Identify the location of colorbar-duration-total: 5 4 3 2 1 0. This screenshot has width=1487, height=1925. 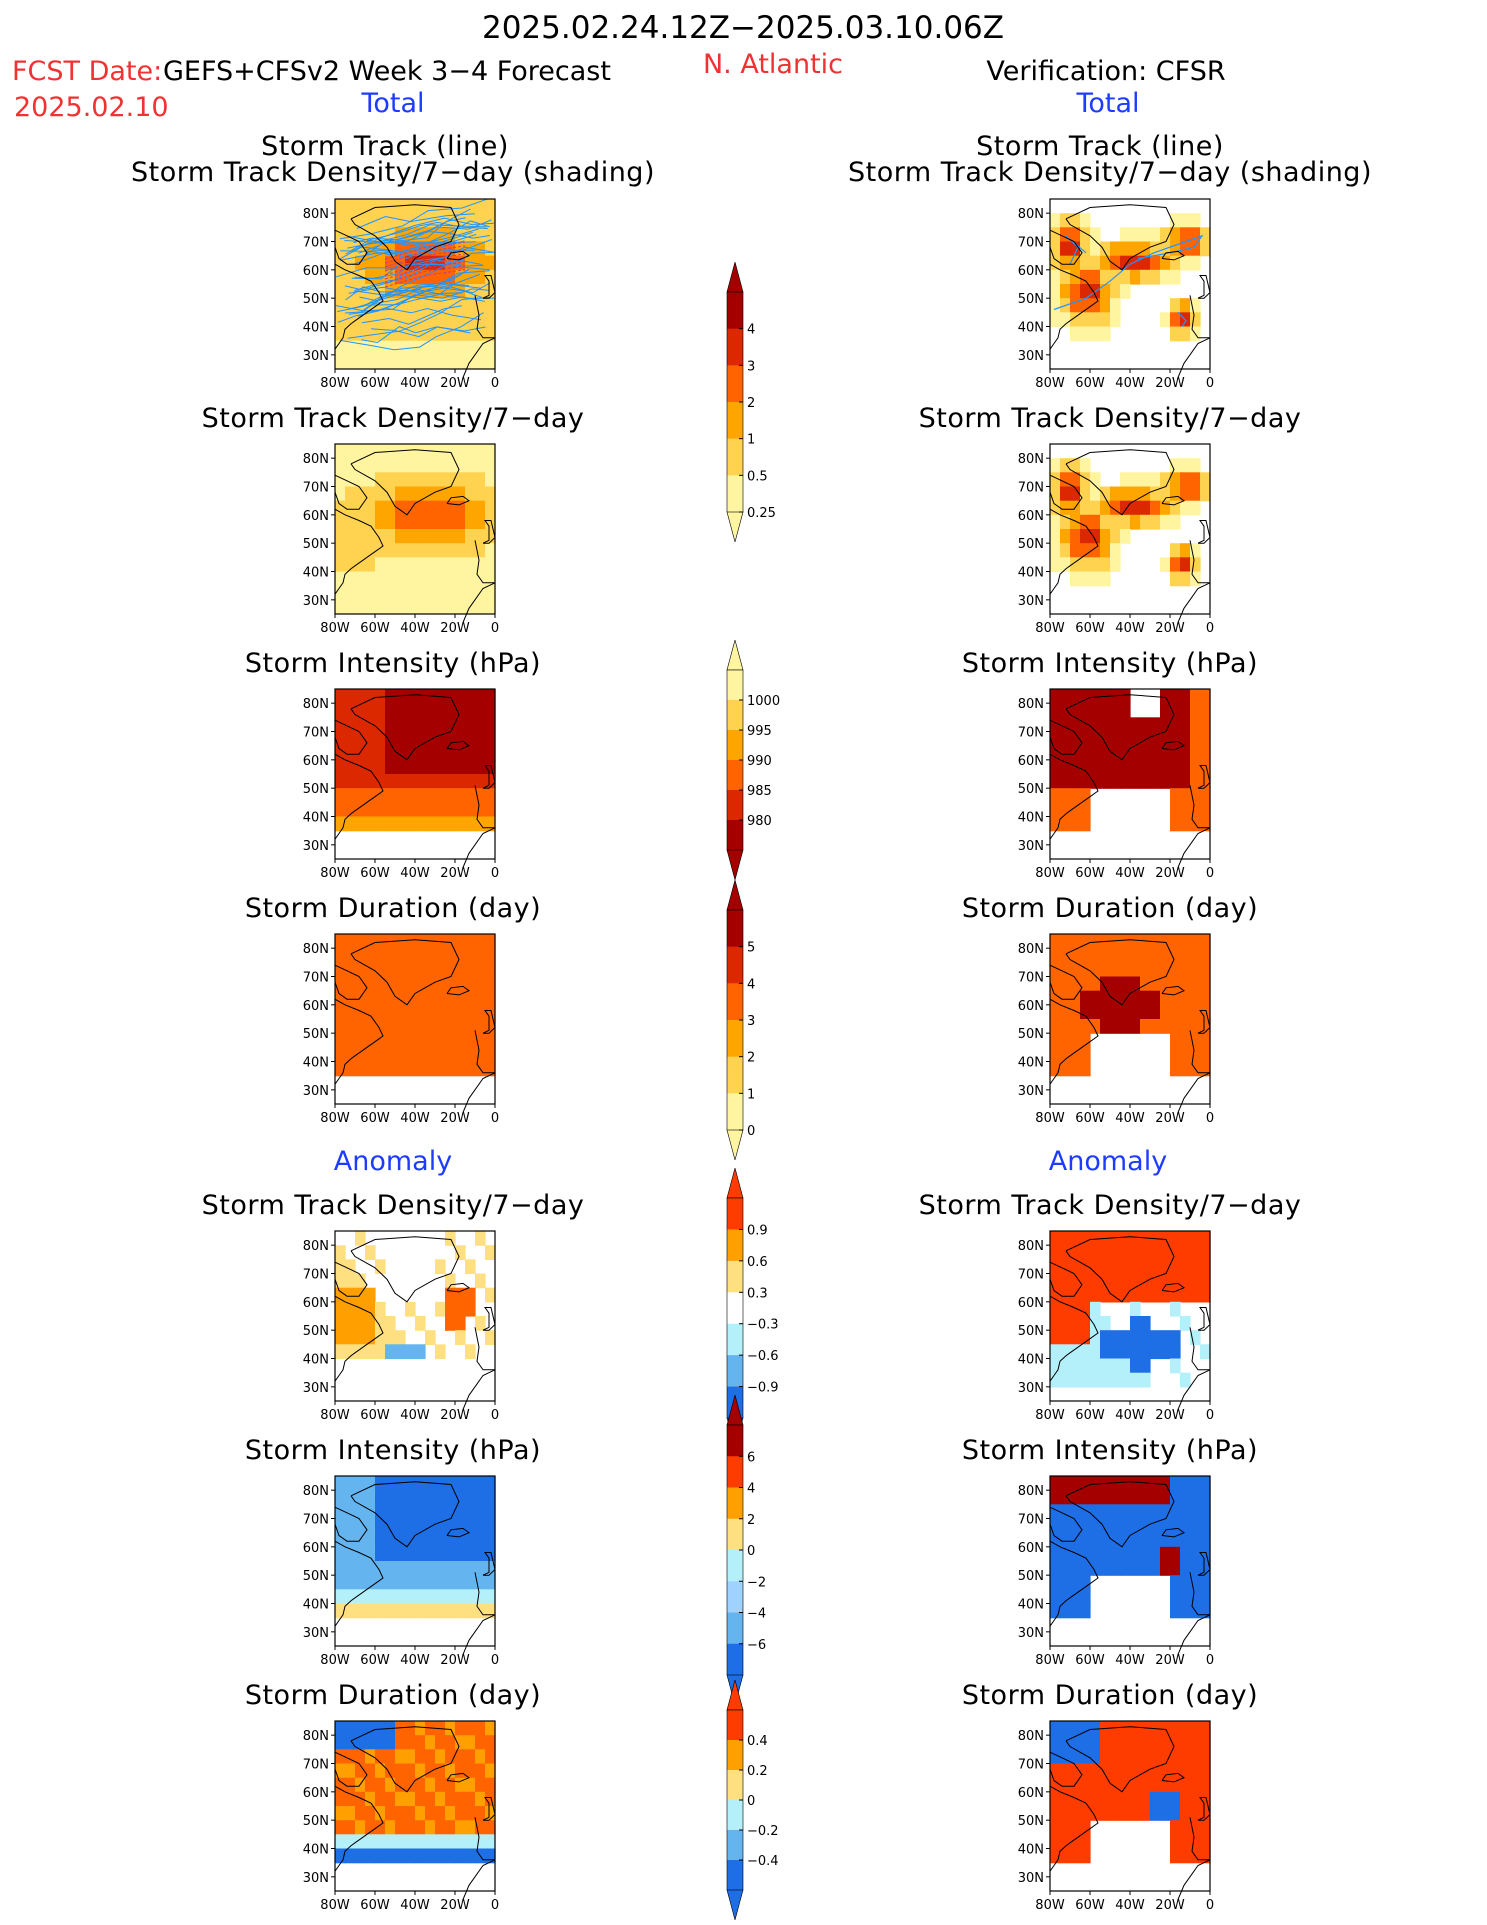
(740, 1020).